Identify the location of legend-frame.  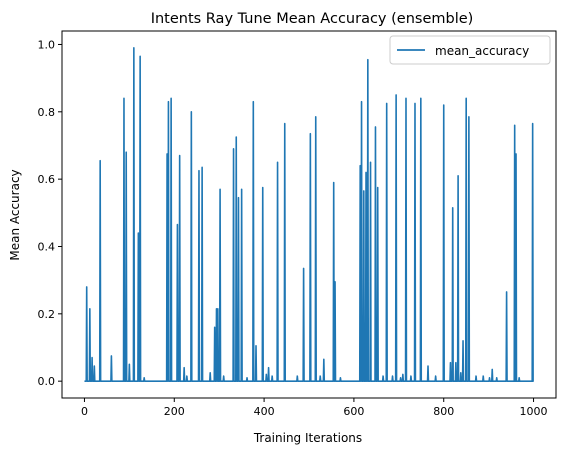
(470, 50).